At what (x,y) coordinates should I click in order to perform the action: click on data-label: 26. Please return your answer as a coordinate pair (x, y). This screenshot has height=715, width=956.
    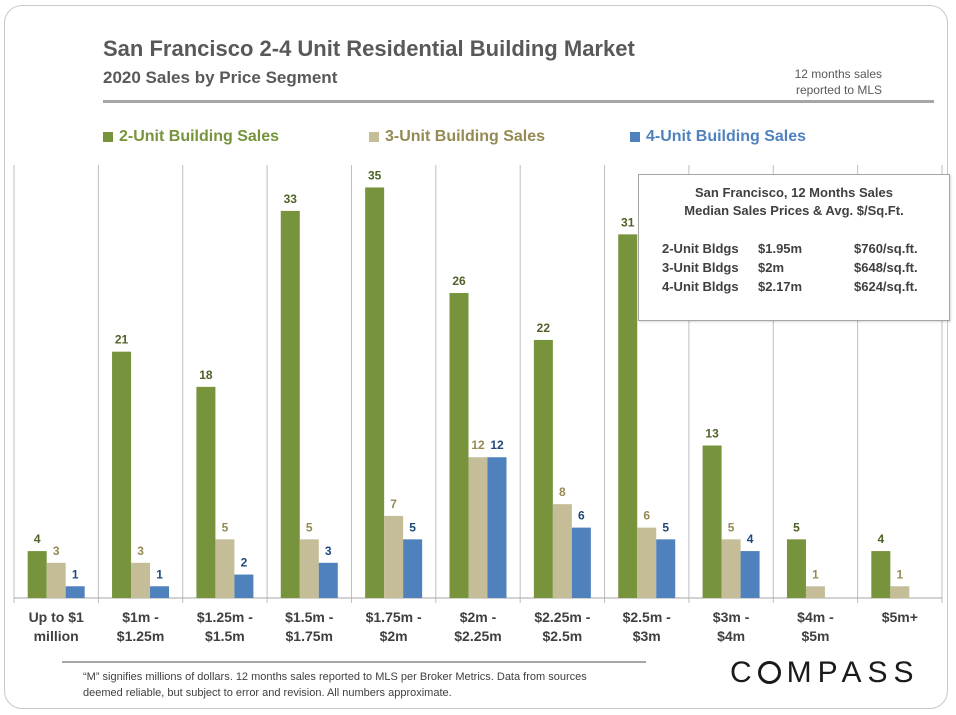
    Looking at the image, I should click on (459, 281).